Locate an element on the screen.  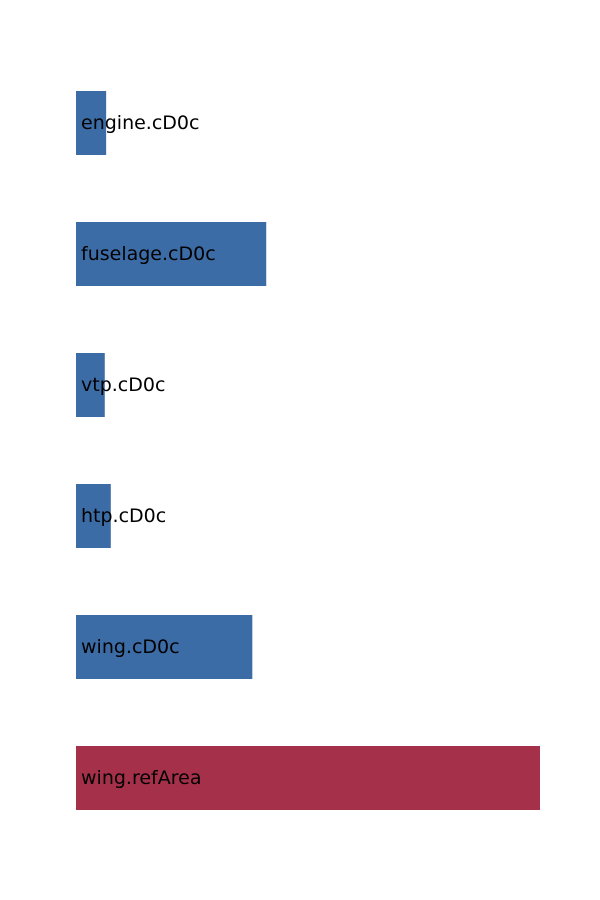
bar-wing-refarea is located at coordinates (308, 778).